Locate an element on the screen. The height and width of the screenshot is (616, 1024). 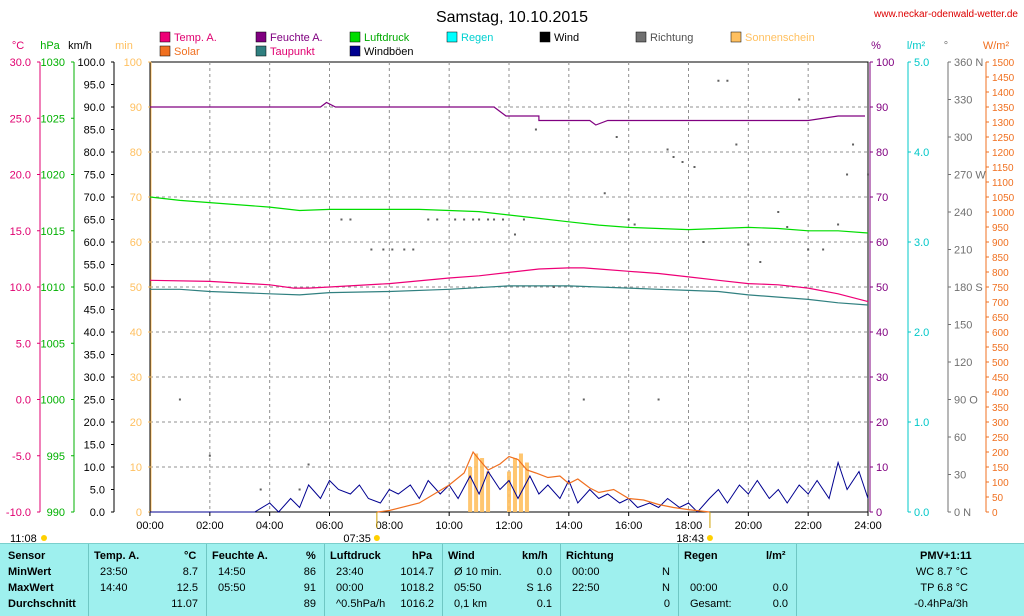
tick-label-direction: 180 S is located at coordinates (968, 288).